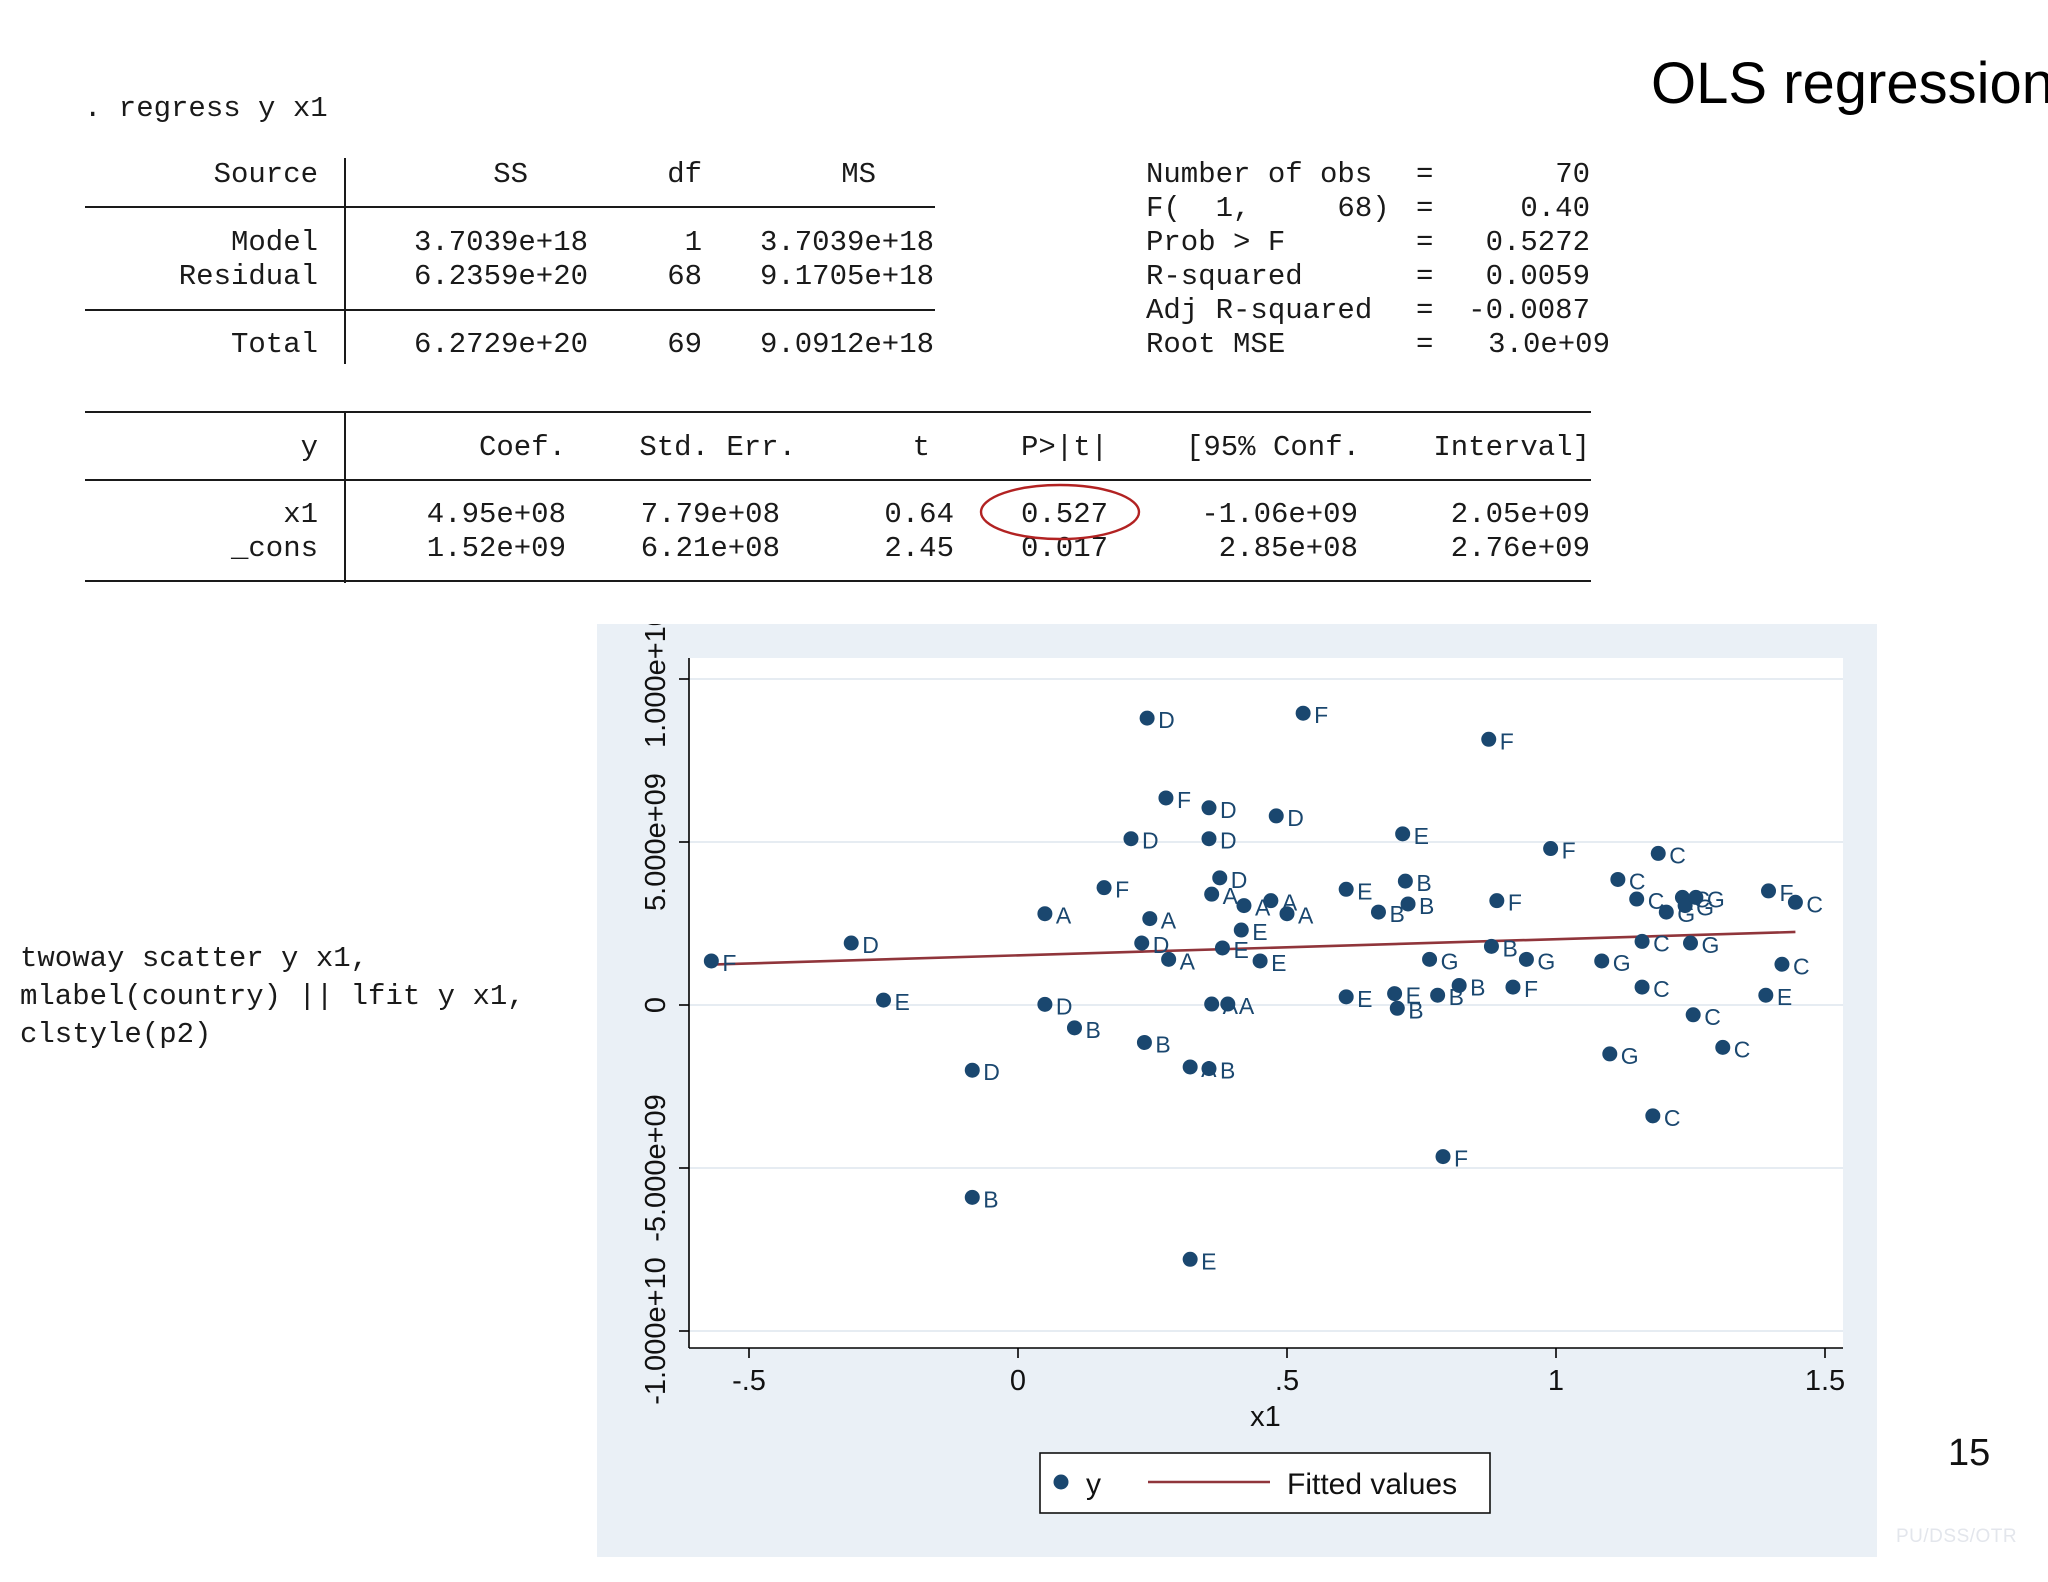 The width and height of the screenshot is (2048, 1582). Describe the element at coordinates (656, 842) in the screenshot. I see `y-tick-label: 5.000e+09` at that location.